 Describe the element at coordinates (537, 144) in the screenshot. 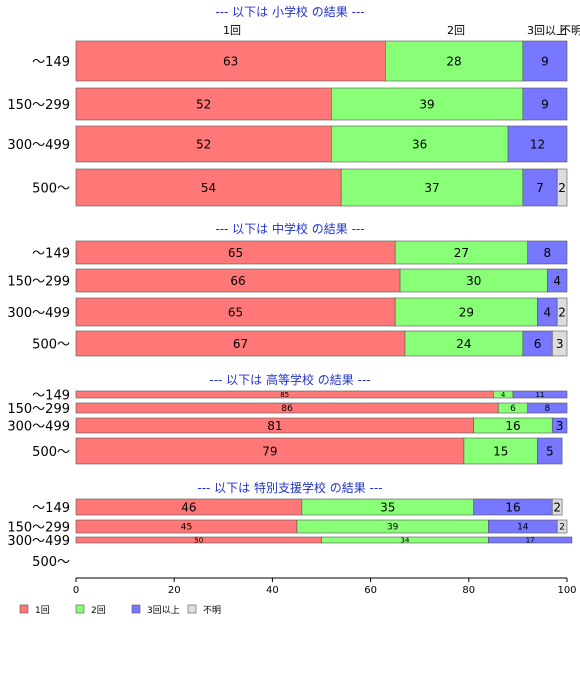

I see `data-label: 12` at that location.